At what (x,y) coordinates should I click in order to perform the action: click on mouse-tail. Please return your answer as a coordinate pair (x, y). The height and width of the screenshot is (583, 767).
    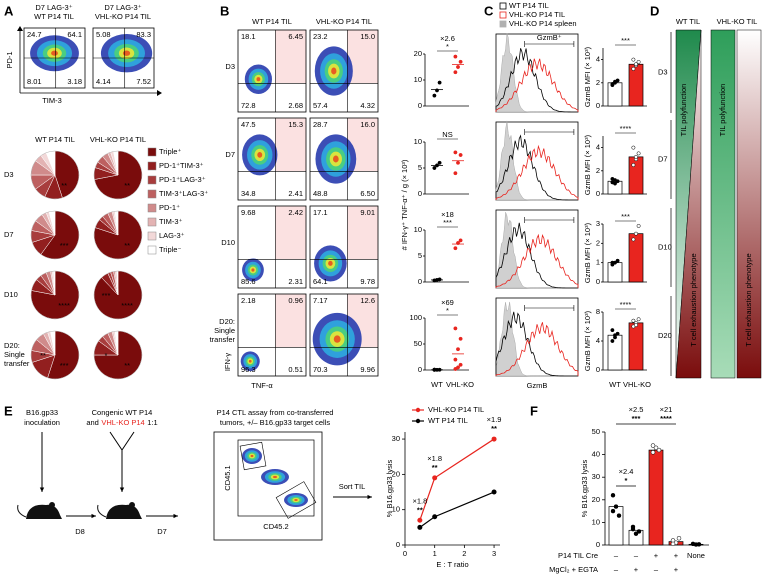
    Looking at the image, I should click on (22, 511).